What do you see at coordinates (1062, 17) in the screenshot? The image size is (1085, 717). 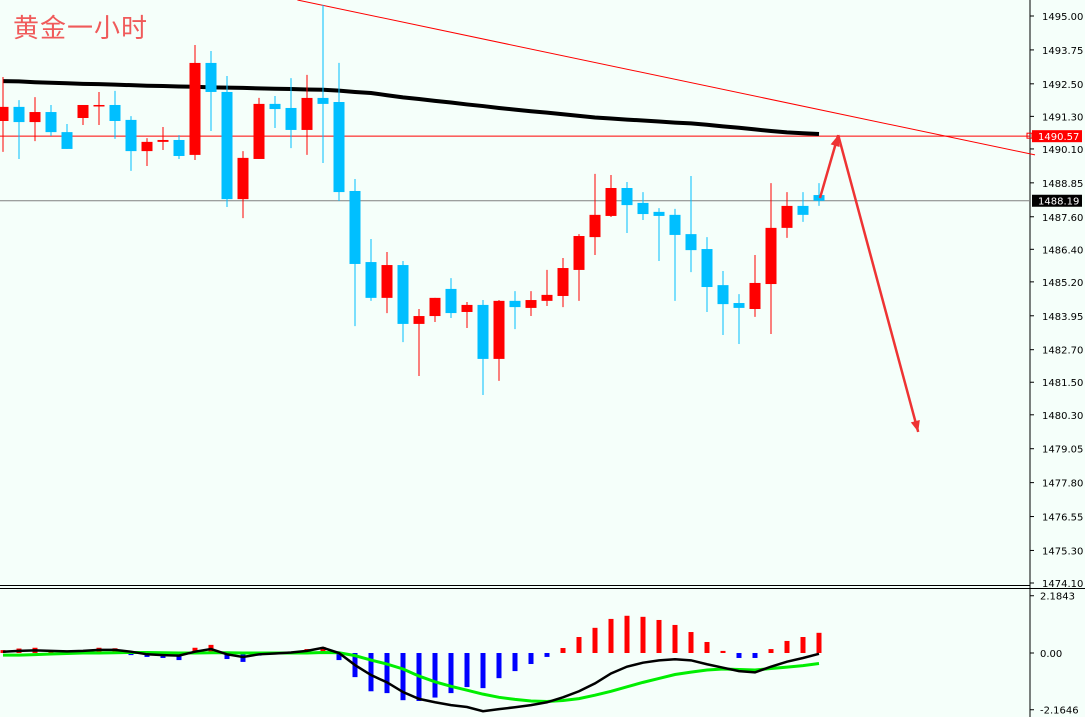 I see `y-tick-label: 1495.00` at bounding box center [1062, 17].